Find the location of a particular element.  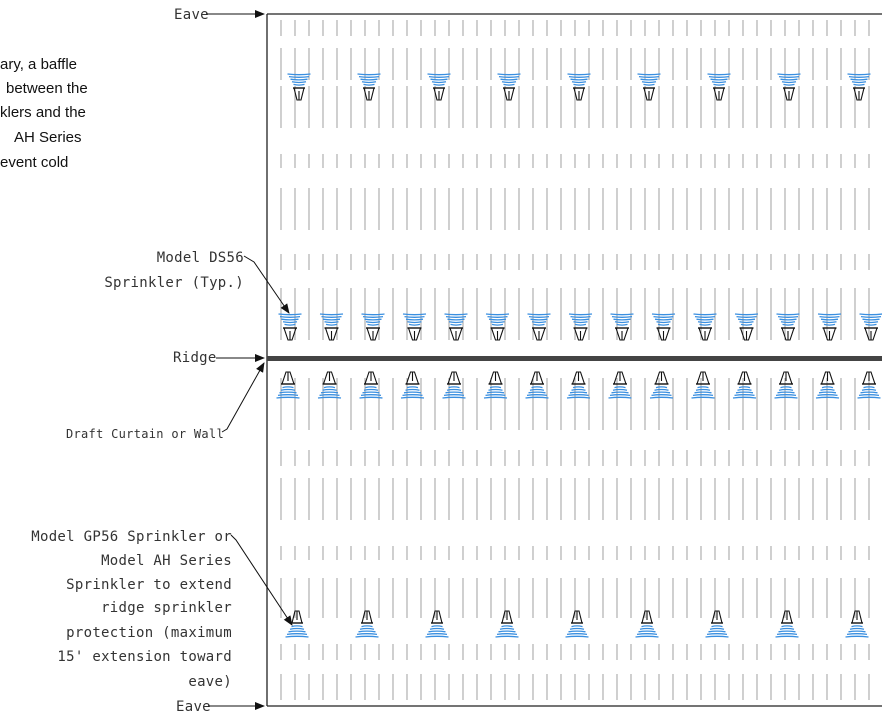

ds56-label-line-2: Sprinkler (Typ.) is located at coordinates (174, 283).